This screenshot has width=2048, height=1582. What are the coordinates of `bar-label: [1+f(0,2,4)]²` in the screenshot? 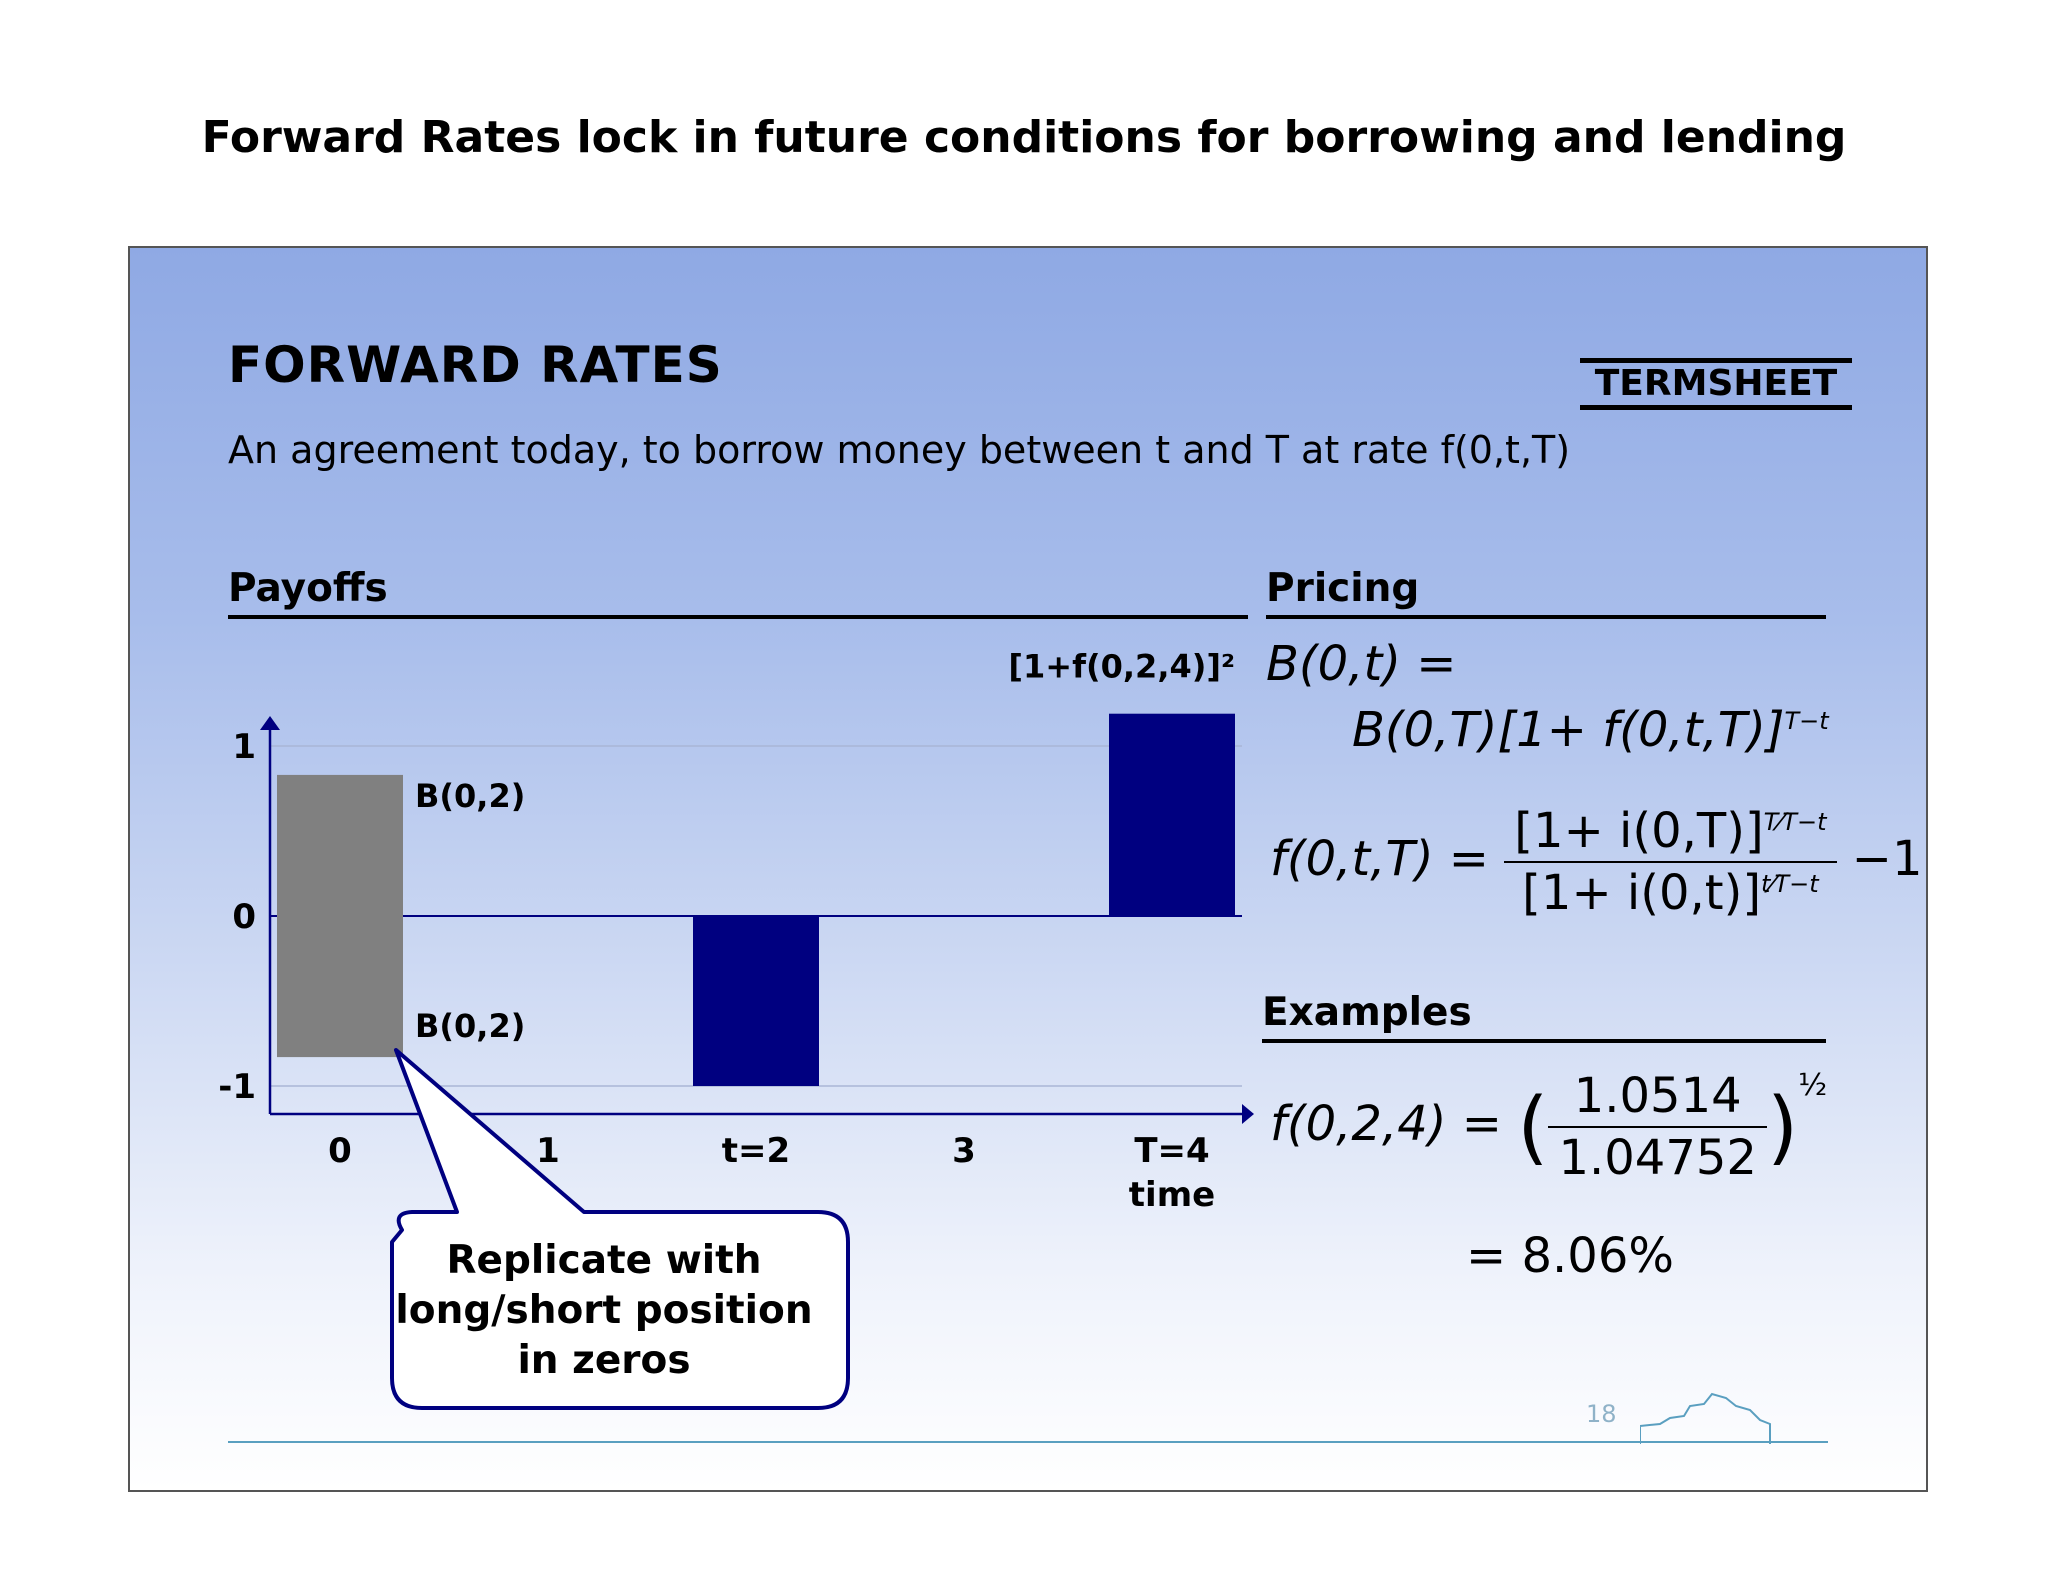 It's located at (1121, 667).